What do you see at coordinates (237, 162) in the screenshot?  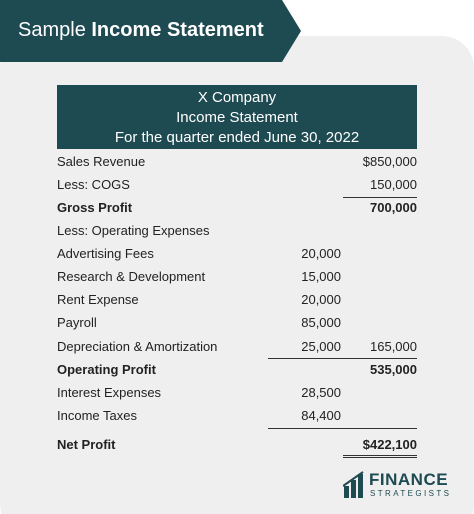 I see `table-row: Sales Revenue $850,000` at bounding box center [237, 162].